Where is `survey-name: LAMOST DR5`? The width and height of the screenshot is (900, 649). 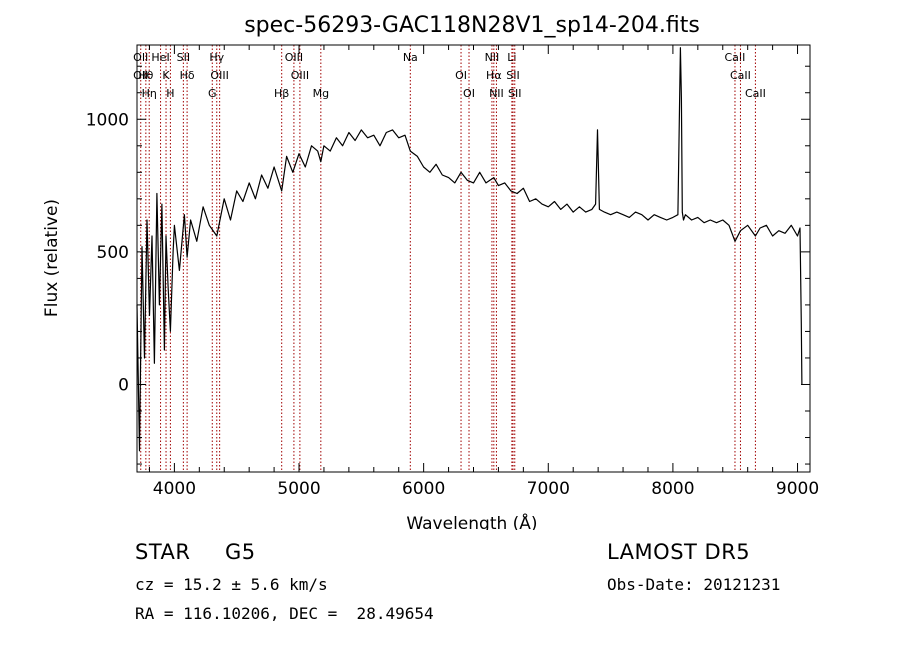 survey-name: LAMOST DR5 is located at coordinates (679, 552).